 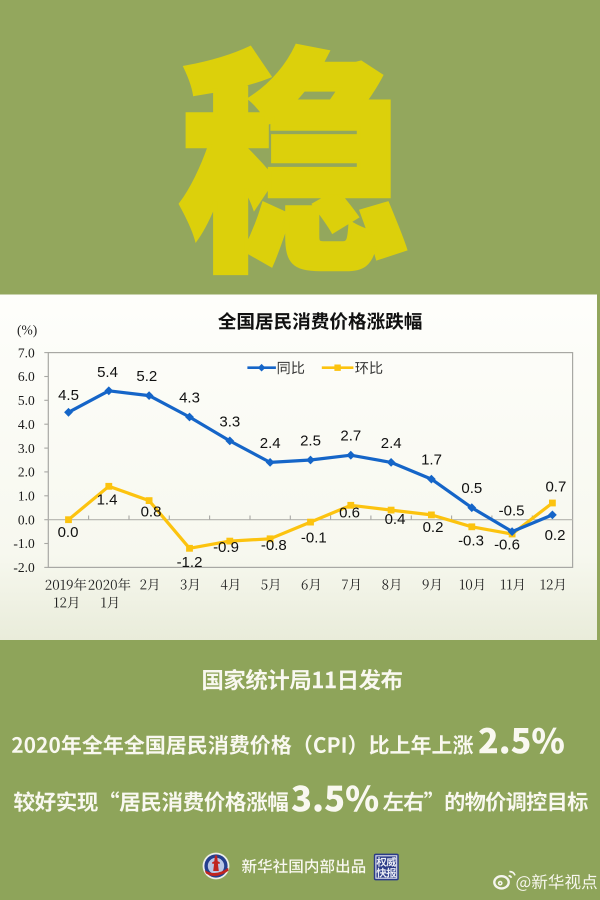 What do you see at coordinates (350, 436) in the screenshot?
I see `svg-text: 2.7` at bounding box center [350, 436].